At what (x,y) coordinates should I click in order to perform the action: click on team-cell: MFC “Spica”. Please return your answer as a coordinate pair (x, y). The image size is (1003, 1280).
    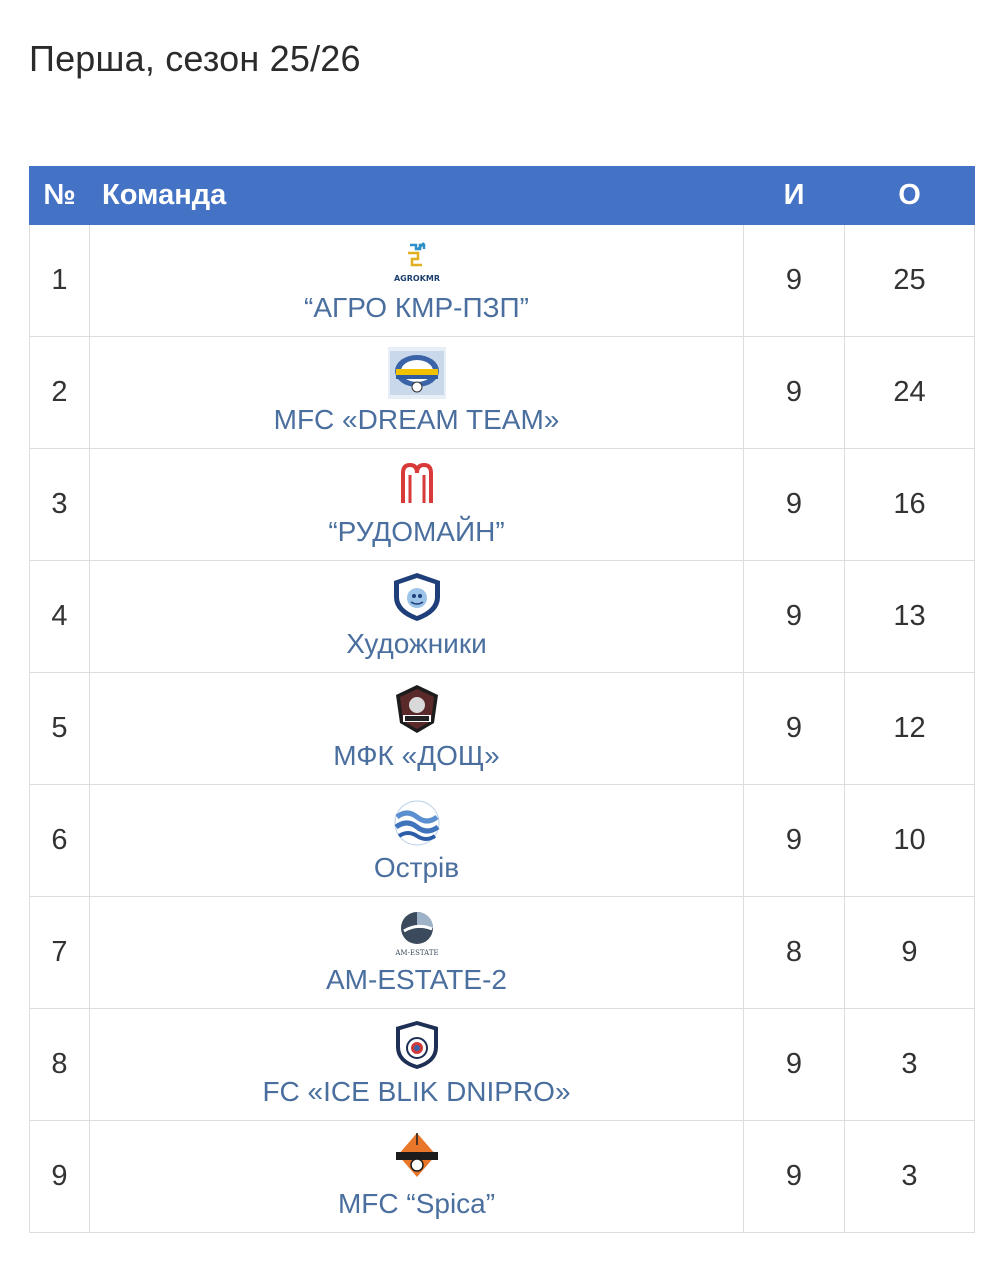
    Looking at the image, I should click on (416, 1176).